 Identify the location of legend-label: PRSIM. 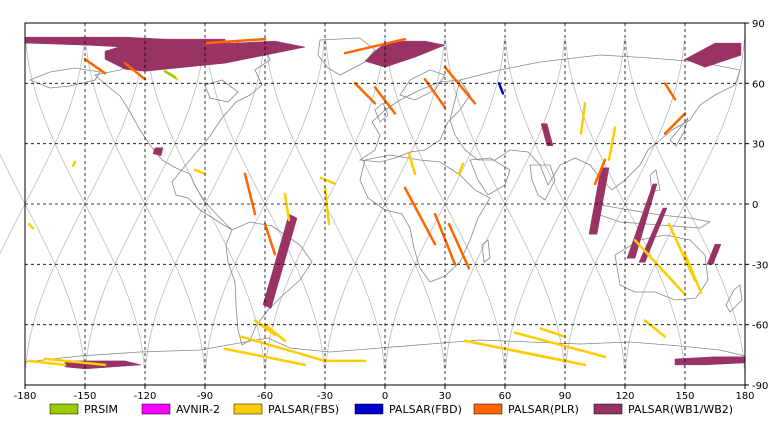
(101, 409).